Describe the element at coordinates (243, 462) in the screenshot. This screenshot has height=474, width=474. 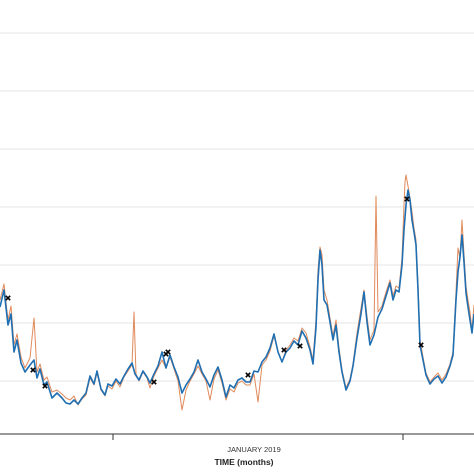
I see `x-axis-title: TIME (months)` at that location.